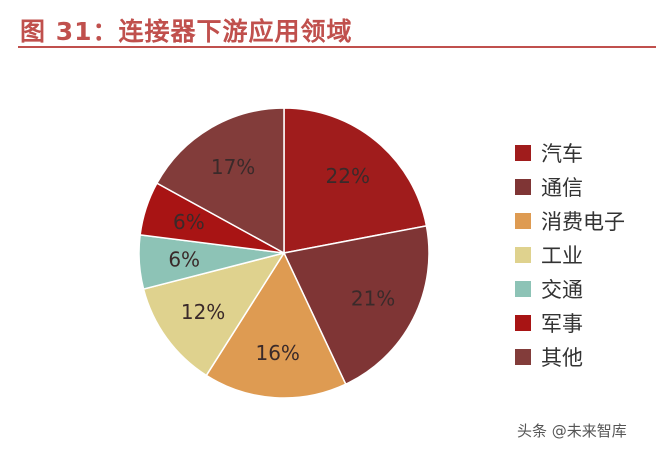 This screenshot has height=457, width=657. What do you see at coordinates (562, 188) in the screenshot?
I see `legend-label-1: 通信` at bounding box center [562, 188].